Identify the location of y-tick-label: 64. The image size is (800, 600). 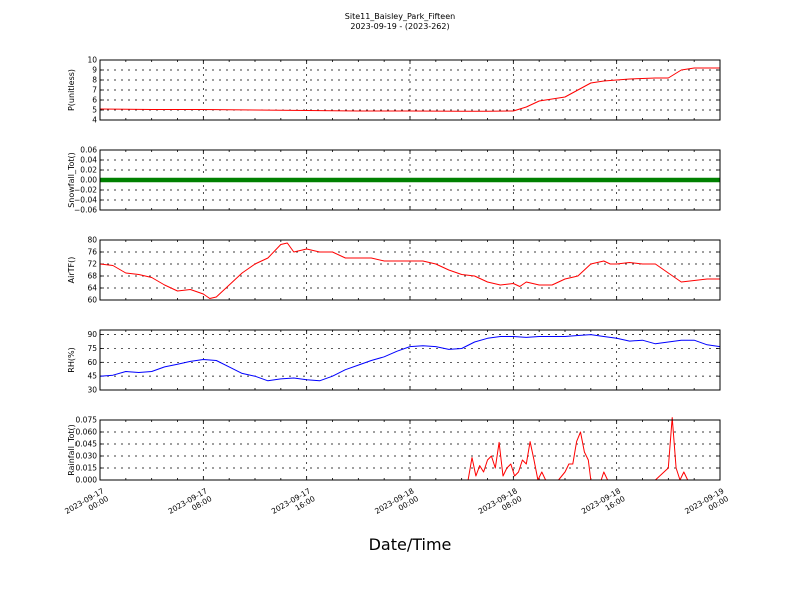
(92, 288).